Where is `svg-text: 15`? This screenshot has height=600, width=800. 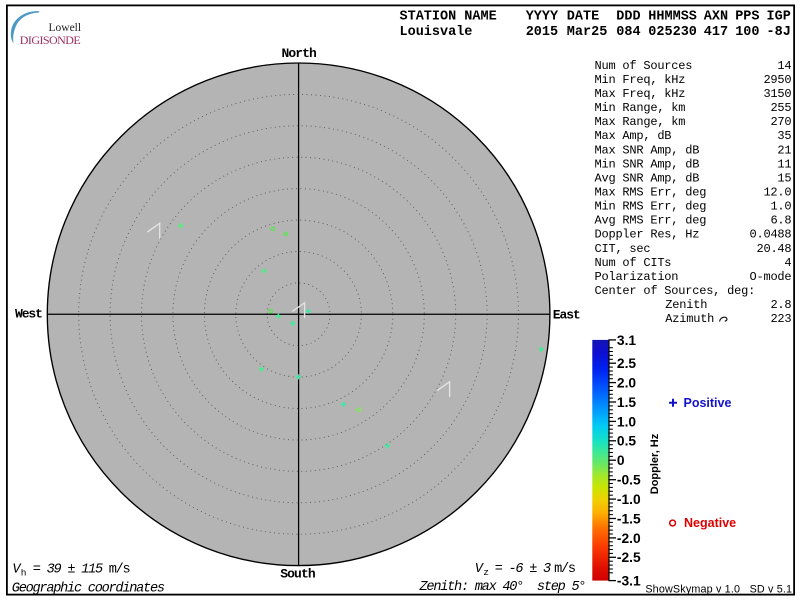 svg-text: 15 is located at coordinates (784, 179).